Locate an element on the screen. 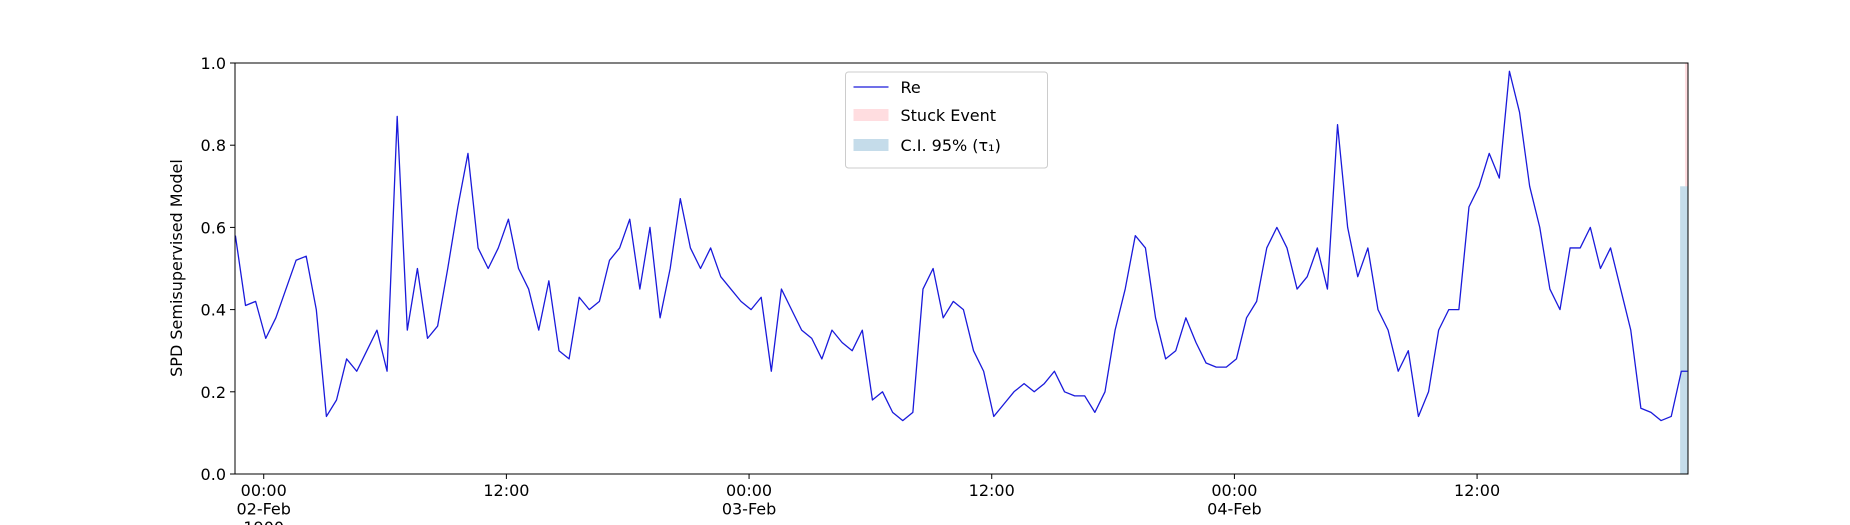  legend: Re Stuck Event C.I. 95% (τ₁) is located at coordinates (946, 120).